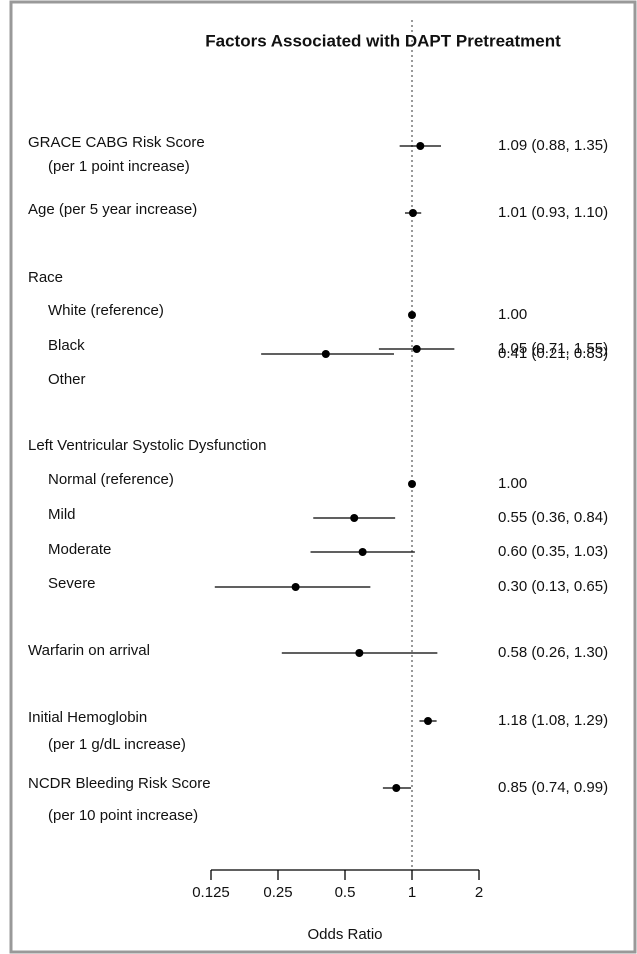 The image size is (637, 954). What do you see at coordinates (119, 783) in the screenshot?
I see `row-label: NCDR Bleeding Risk Score` at bounding box center [119, 783].